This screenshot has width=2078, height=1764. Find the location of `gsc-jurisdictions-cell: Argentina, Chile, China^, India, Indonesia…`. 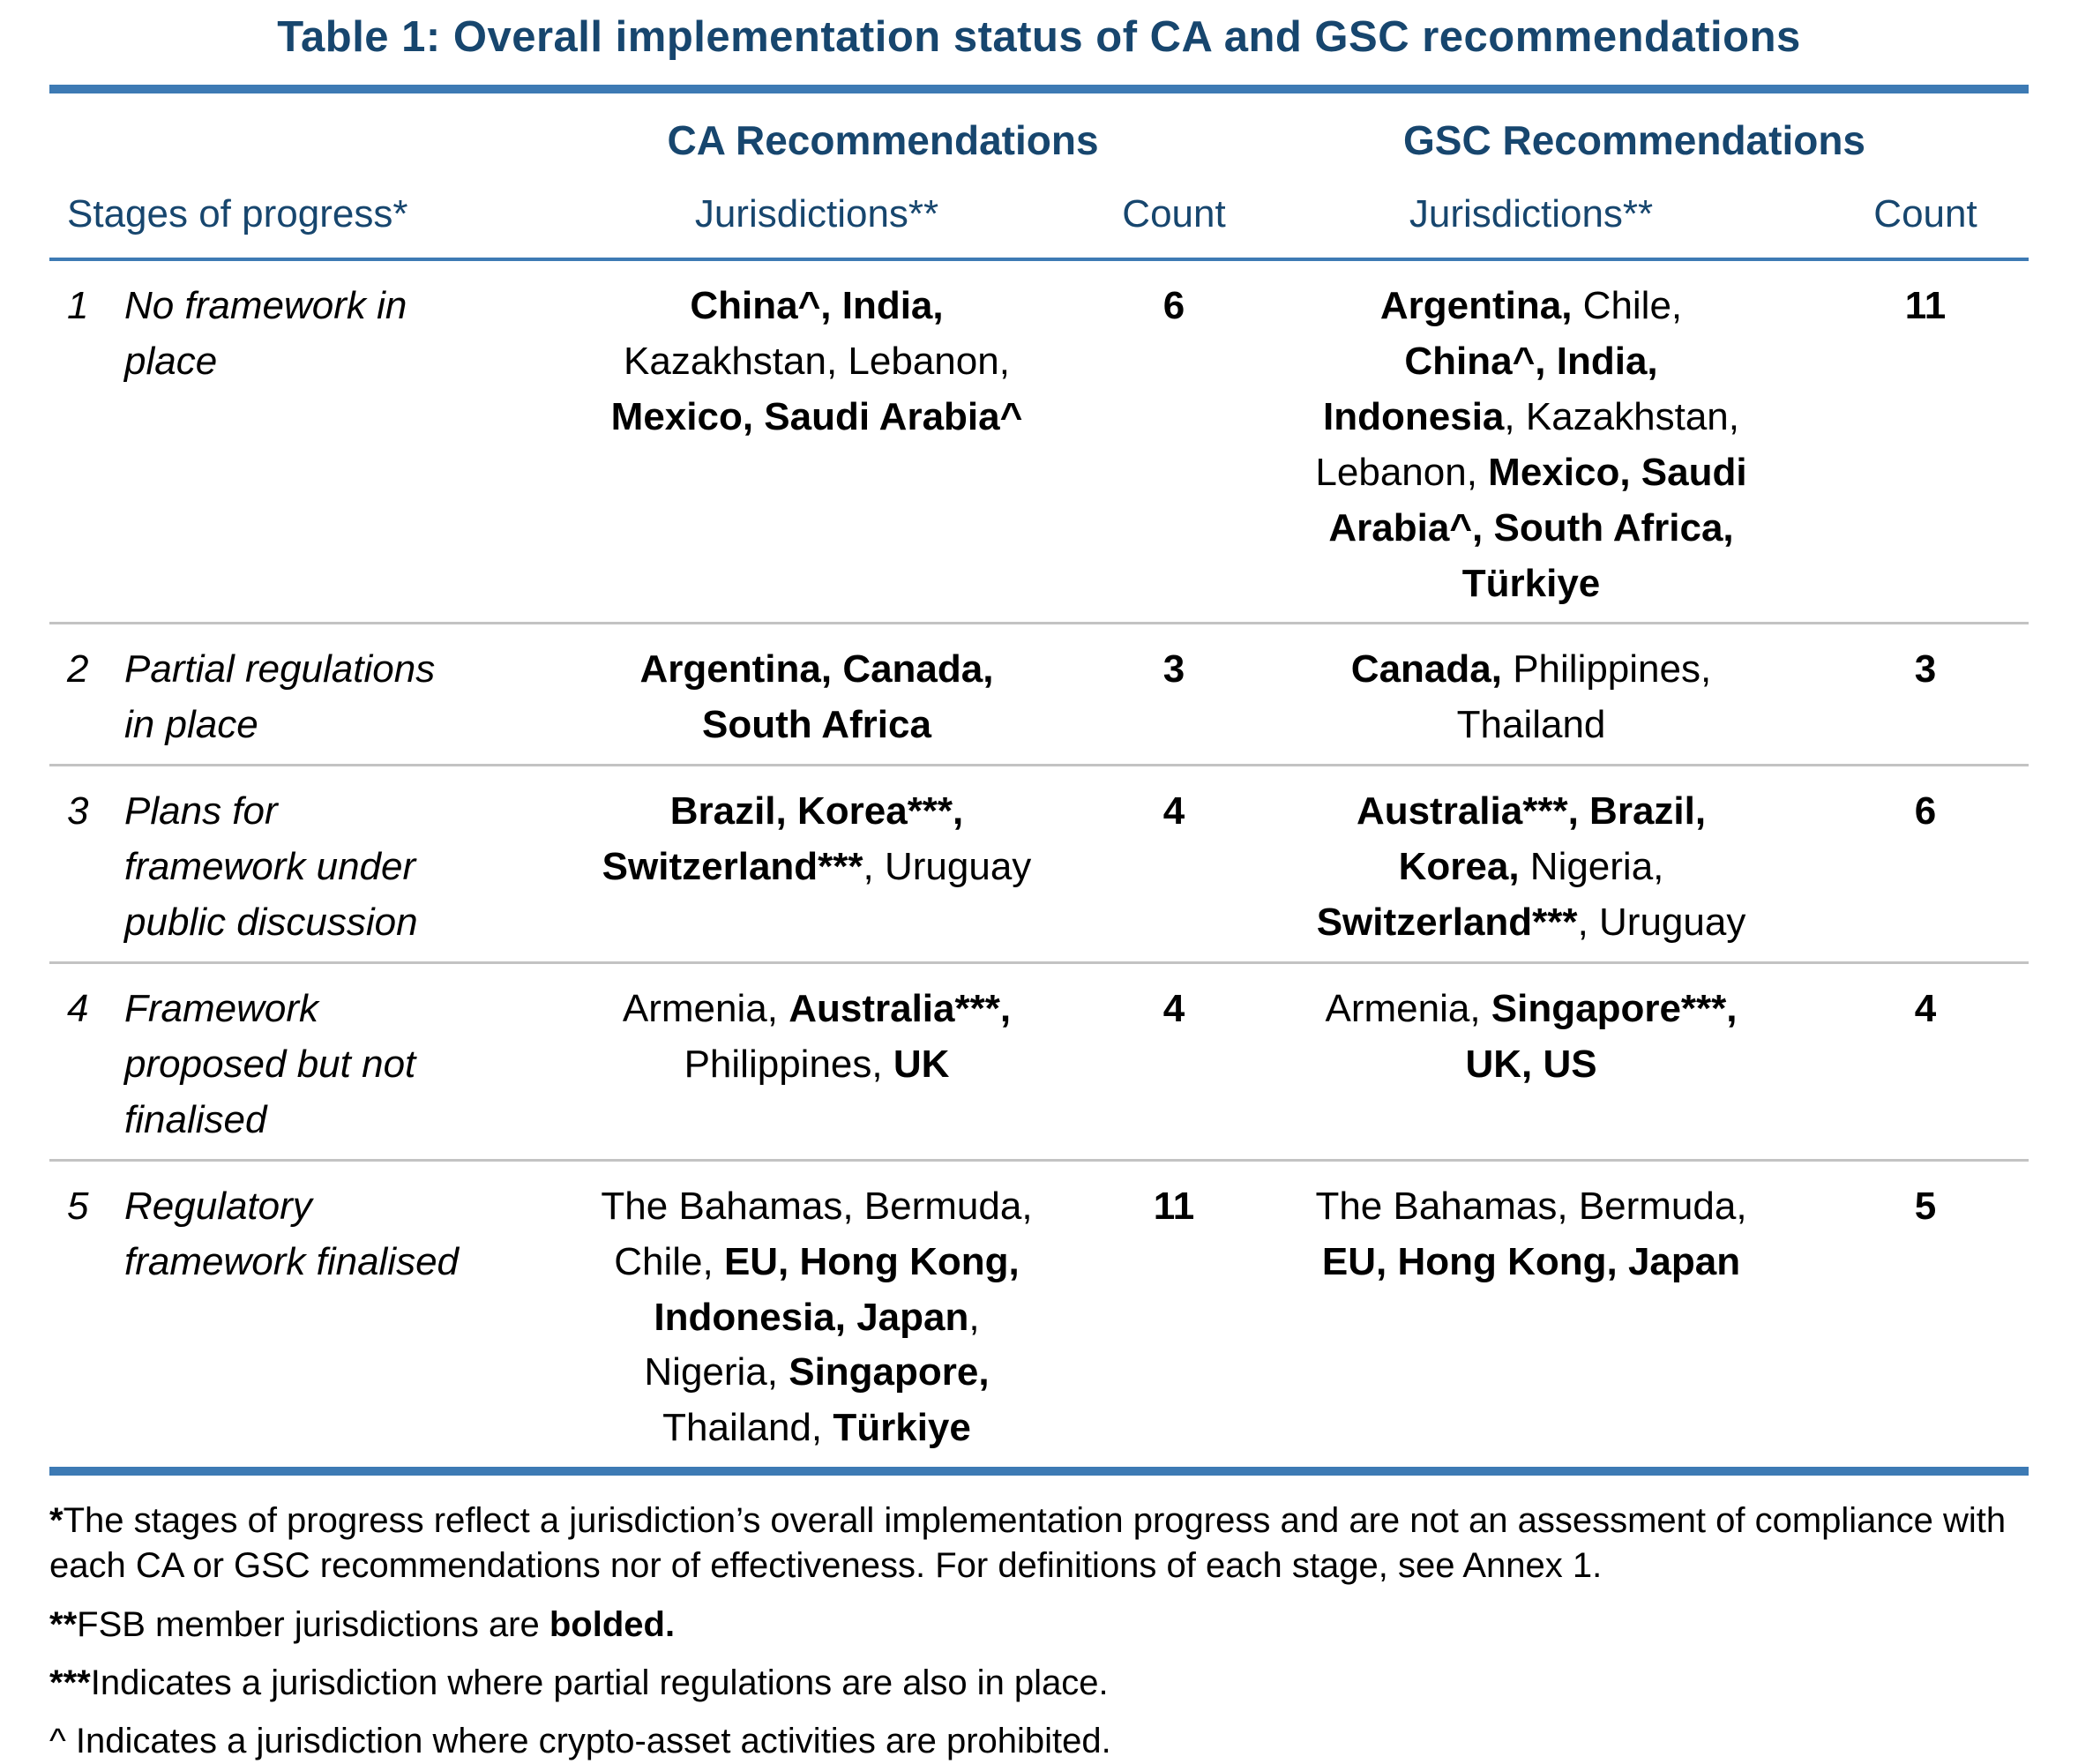

gsc-jurisdictions-cell: Argentina, Chile, China^, India, Indonesia… is located at coordinates (1531, 444).